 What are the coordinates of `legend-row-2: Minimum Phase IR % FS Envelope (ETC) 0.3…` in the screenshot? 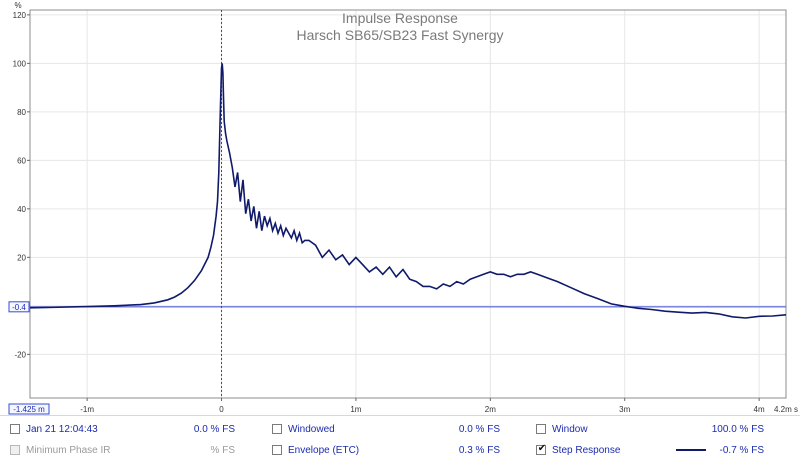 It's located at (400, 450).